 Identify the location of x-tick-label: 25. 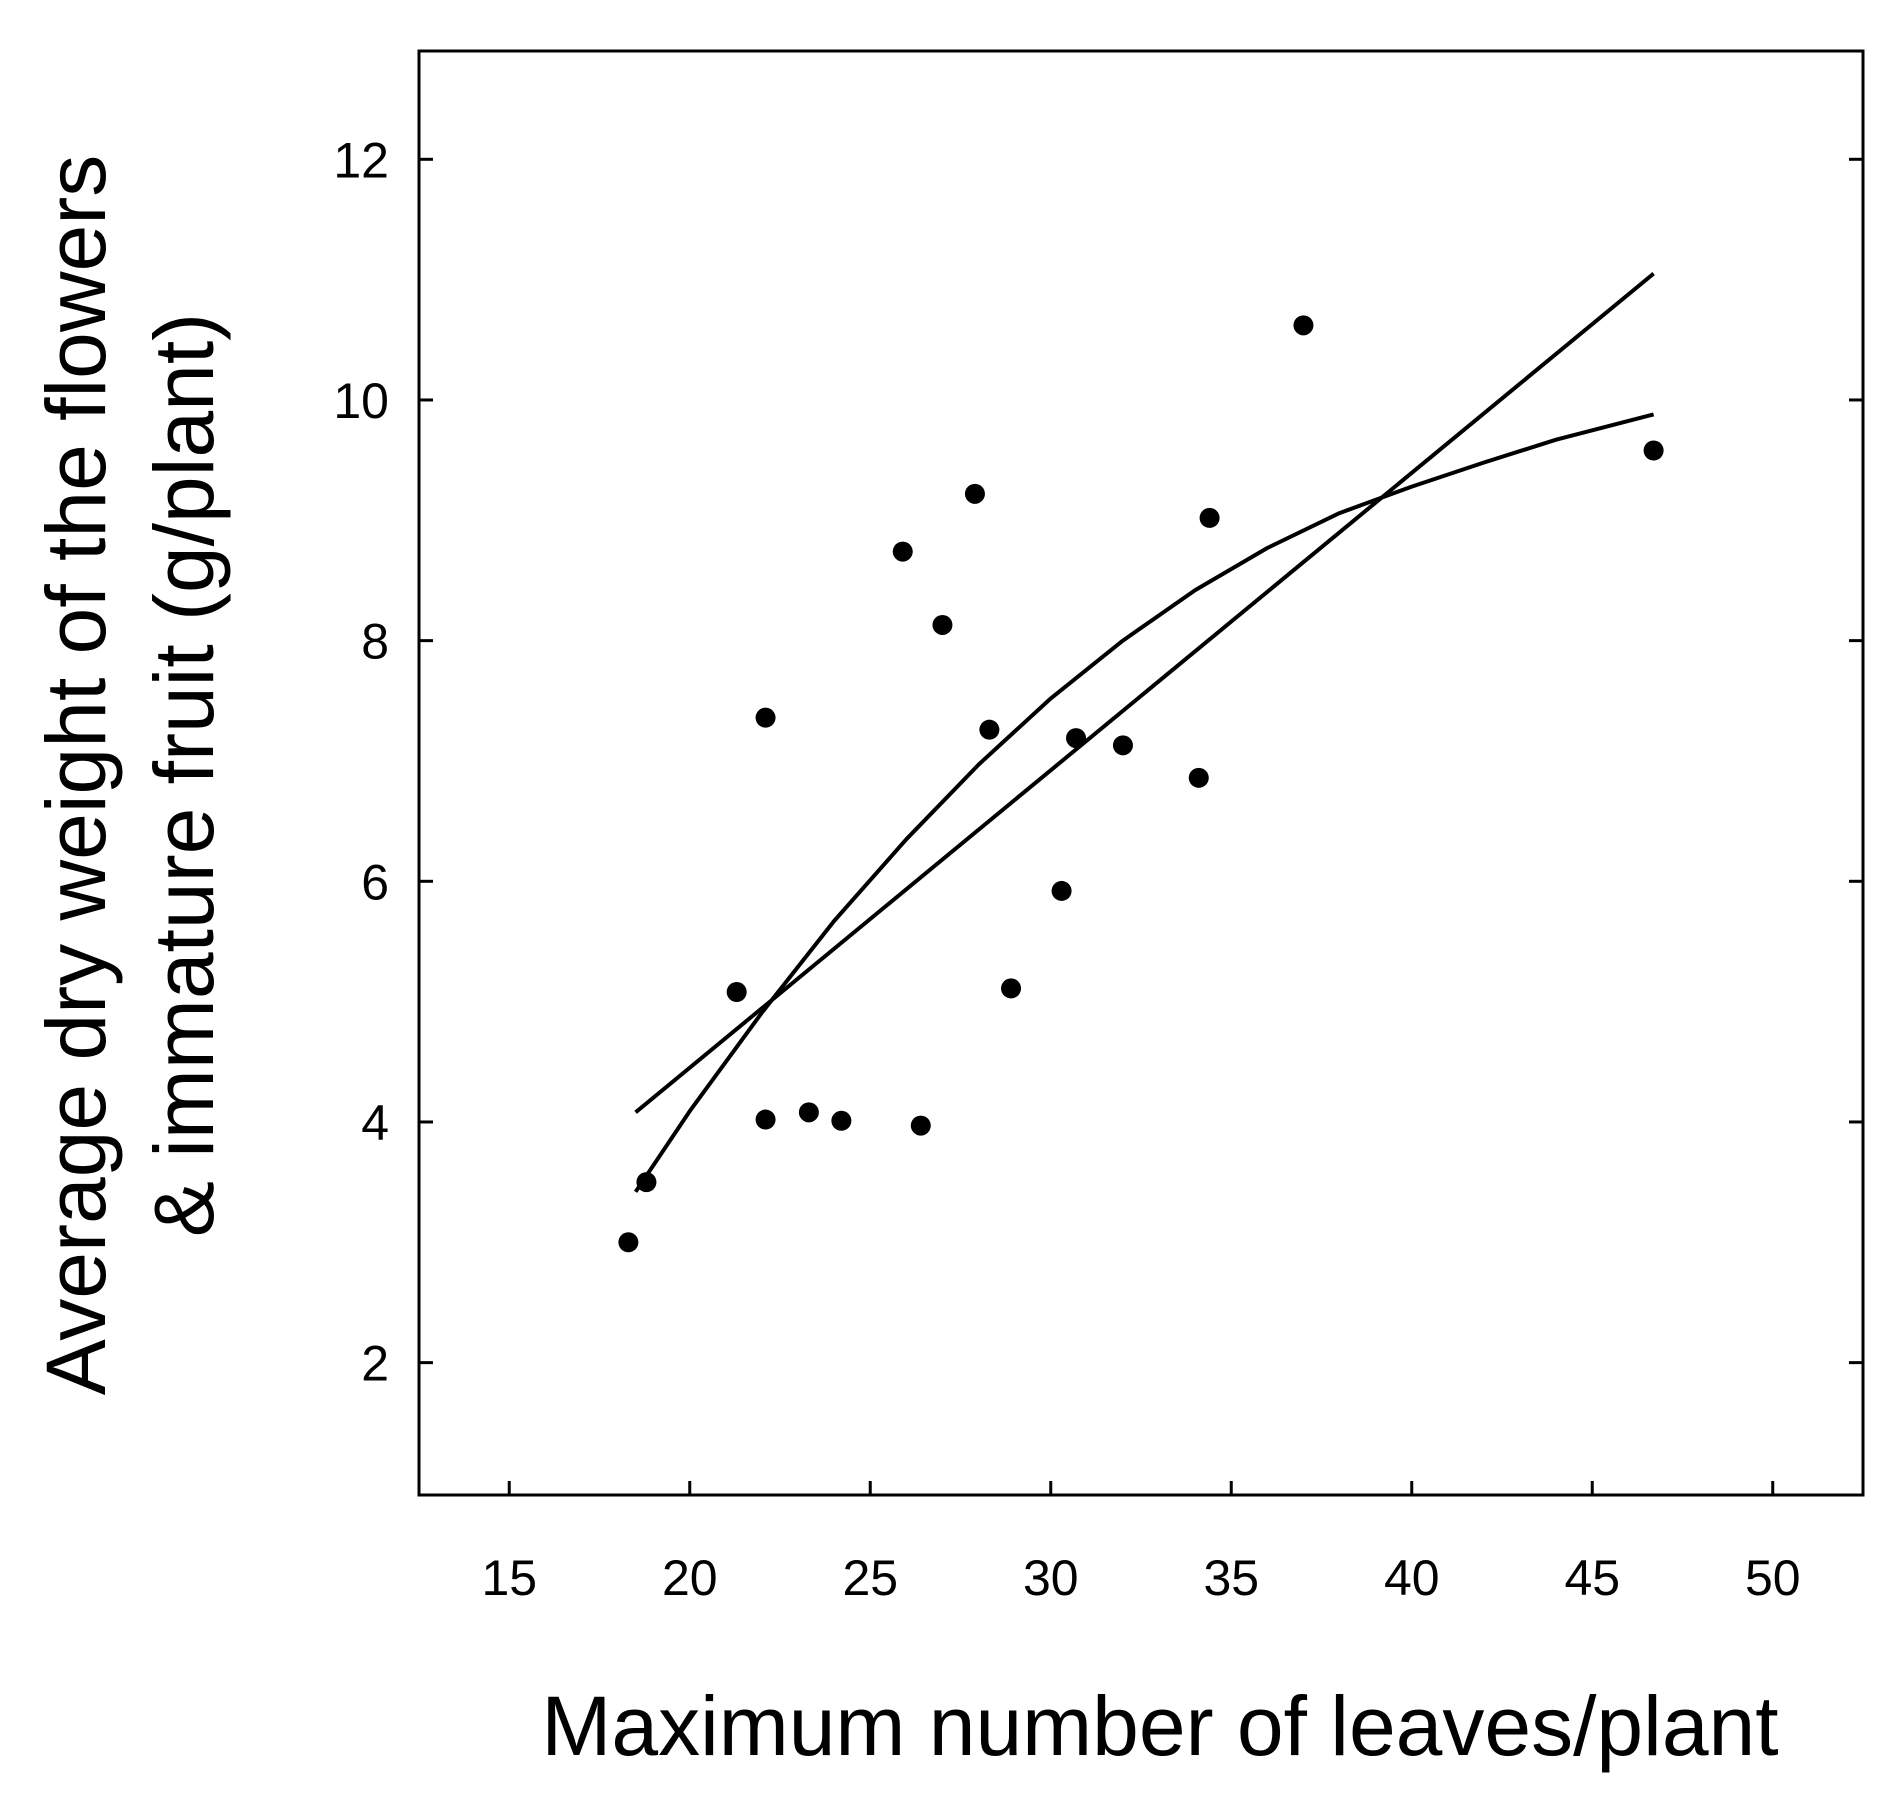
(870, 1578).